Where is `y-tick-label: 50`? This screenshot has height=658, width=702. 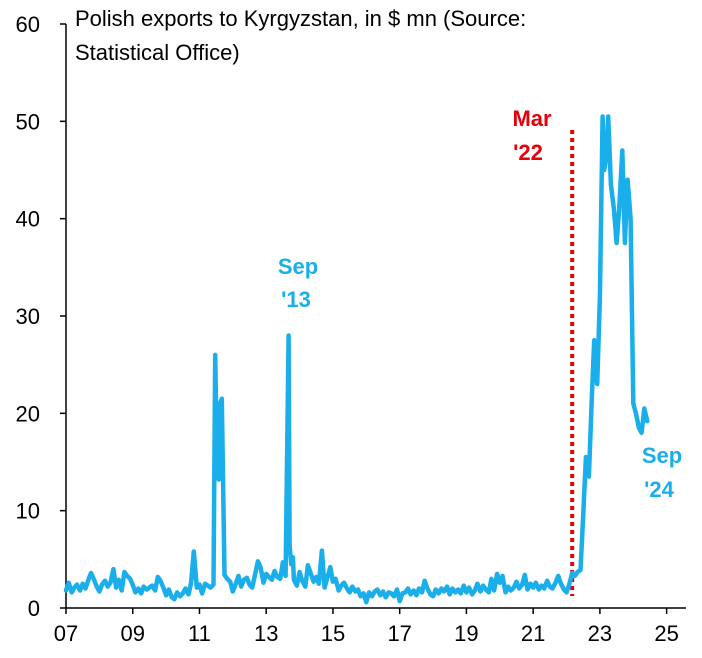
y-tick-label: 50 is located at coordinates (28, 121).